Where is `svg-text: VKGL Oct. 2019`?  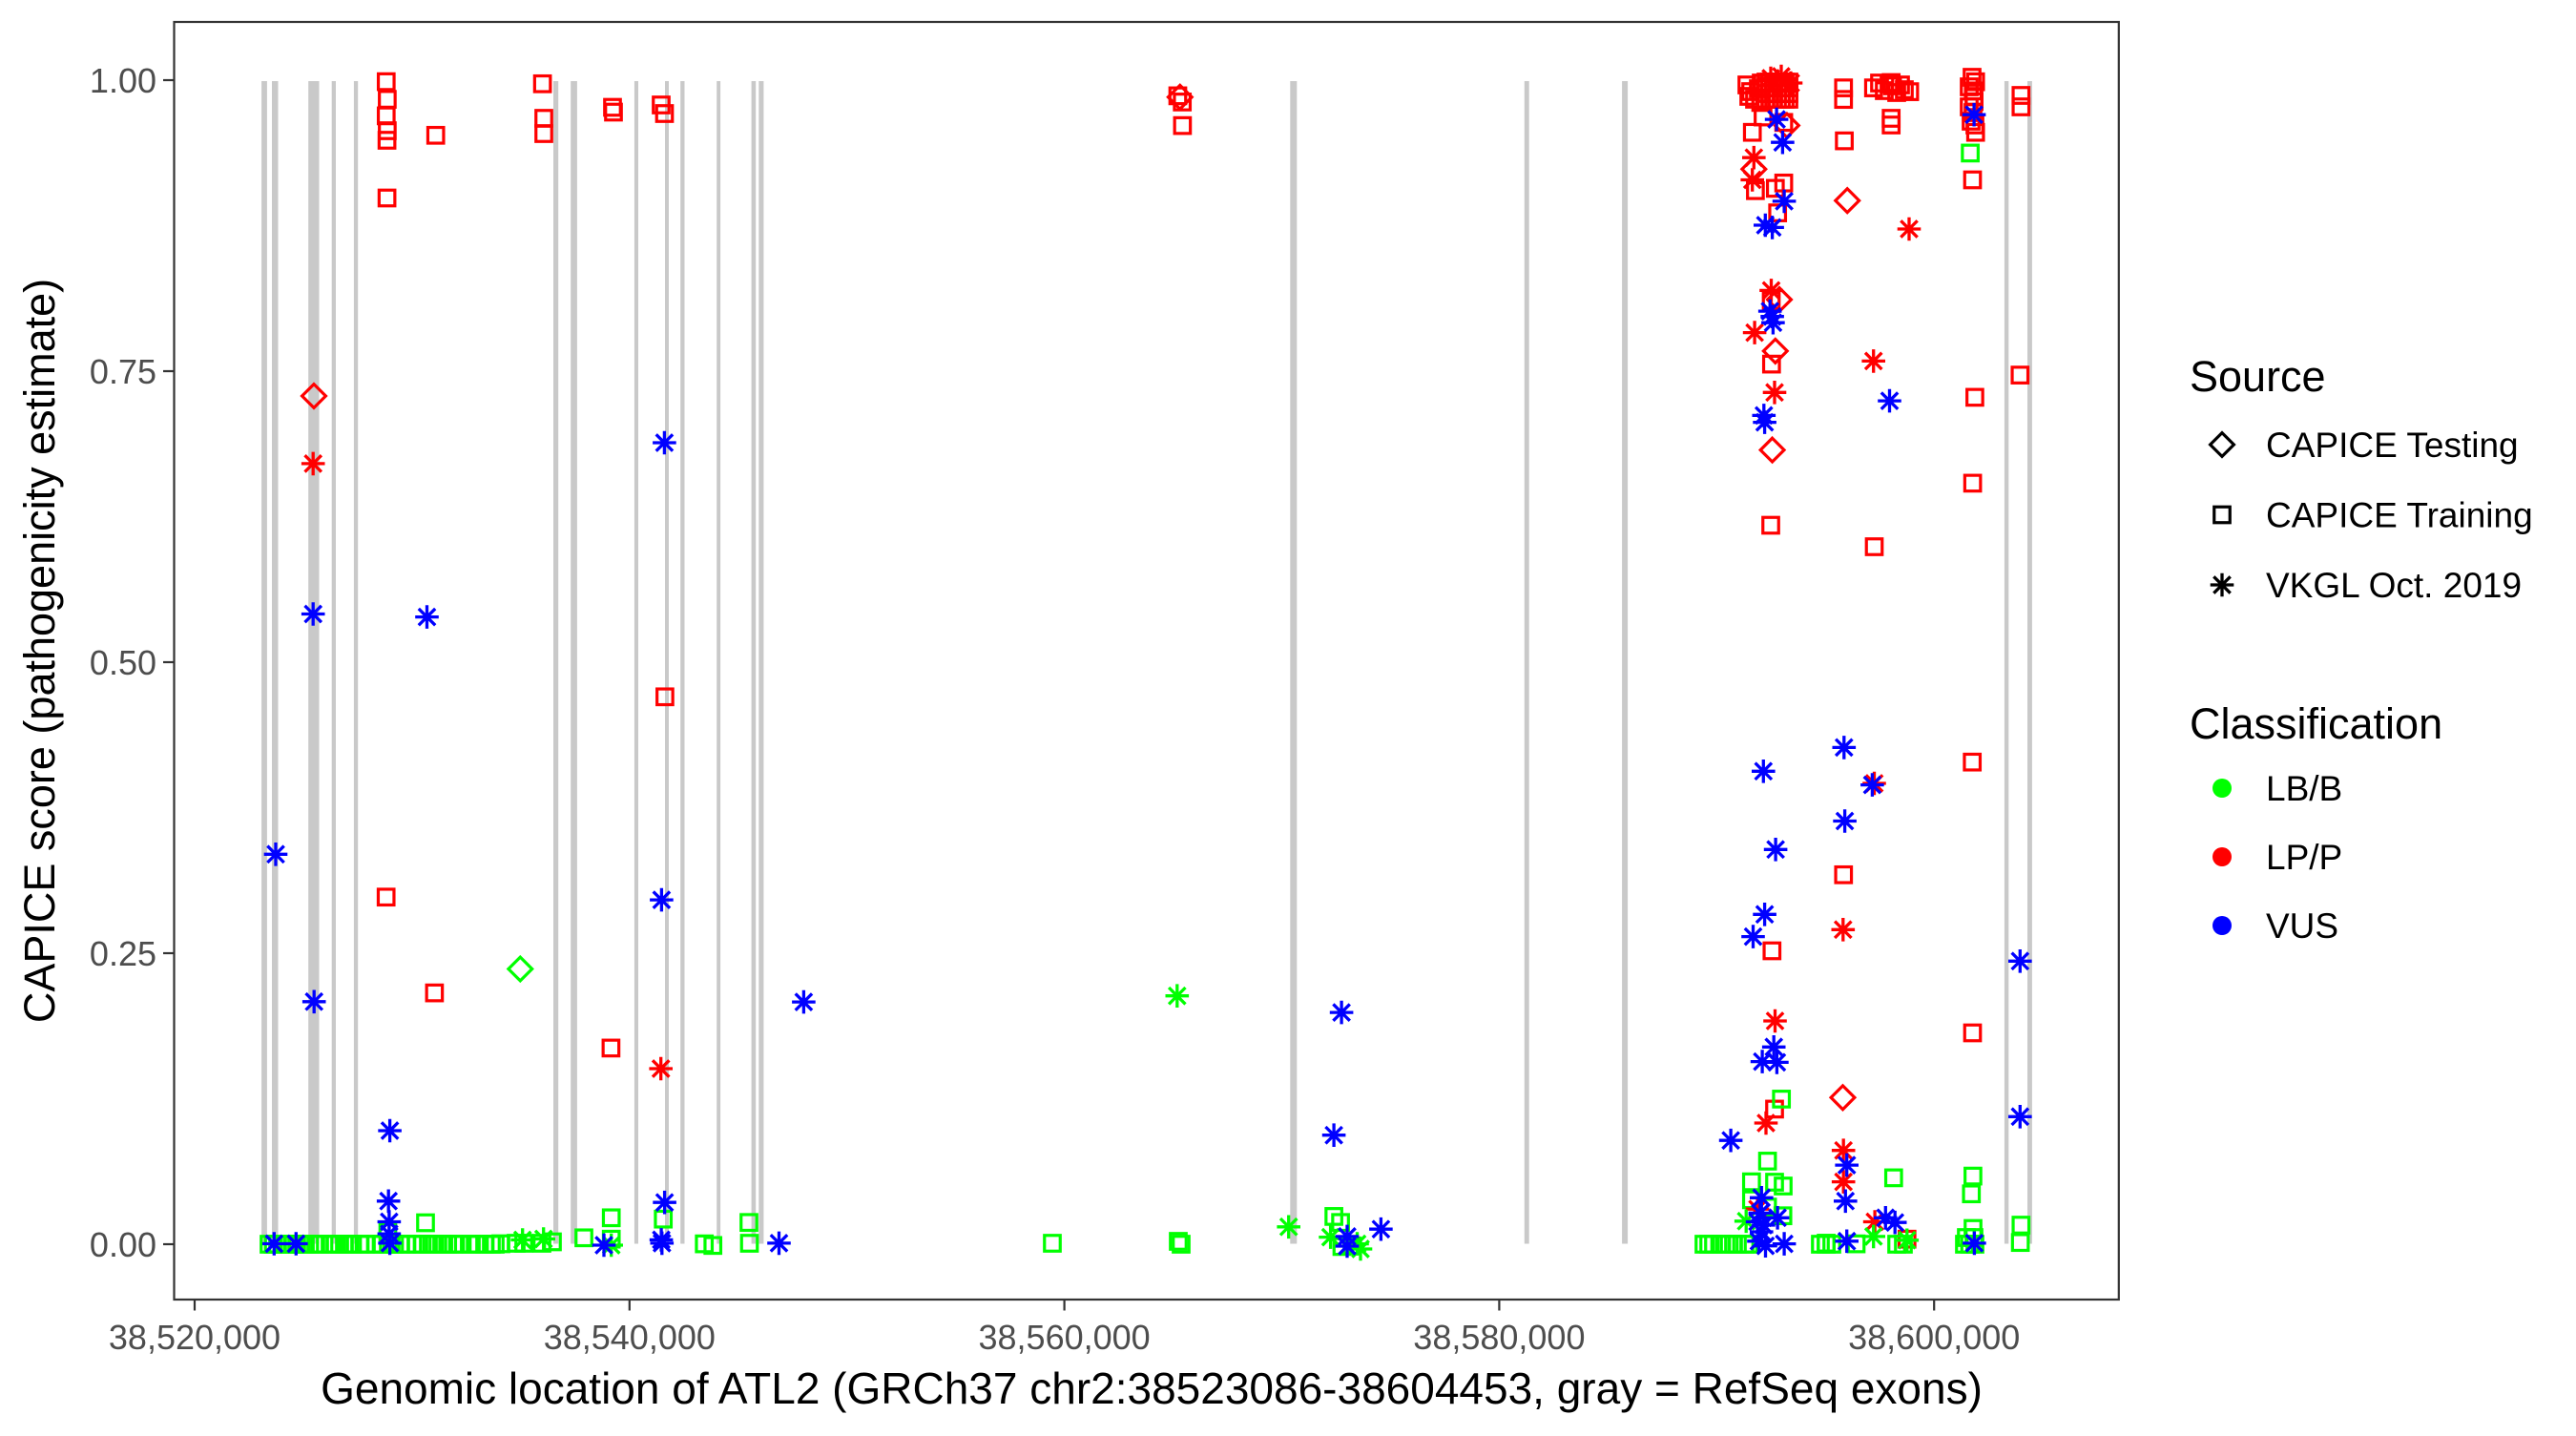
svg-text: VKGL Oct. 2019 is located at coordinates (2394, 585).